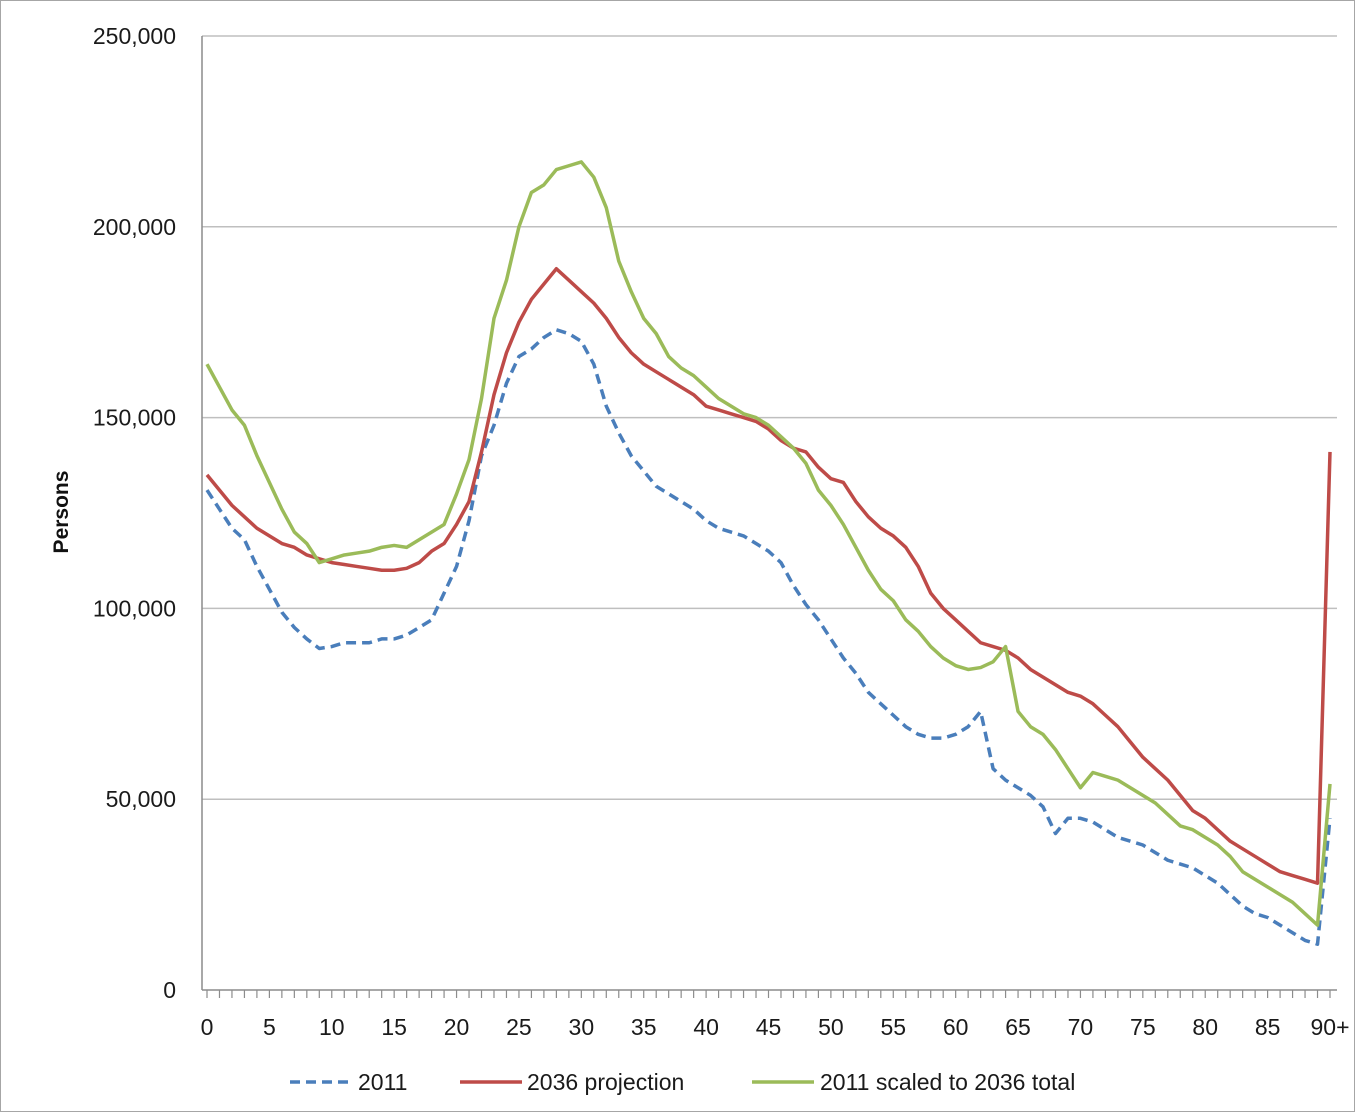 The image size is (1357, 1114). I want to click on x-tick-label: 75, so click(1143, 1027).